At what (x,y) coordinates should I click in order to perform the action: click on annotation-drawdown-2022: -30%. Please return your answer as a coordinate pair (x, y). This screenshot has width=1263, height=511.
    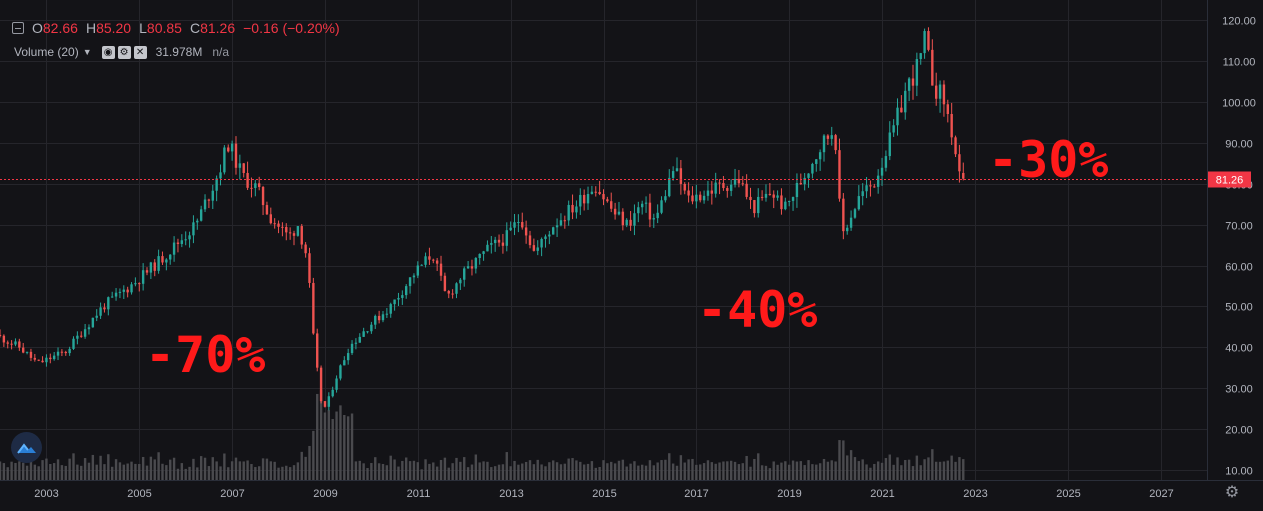
    Looking at the image, I should click on (1048, 160).